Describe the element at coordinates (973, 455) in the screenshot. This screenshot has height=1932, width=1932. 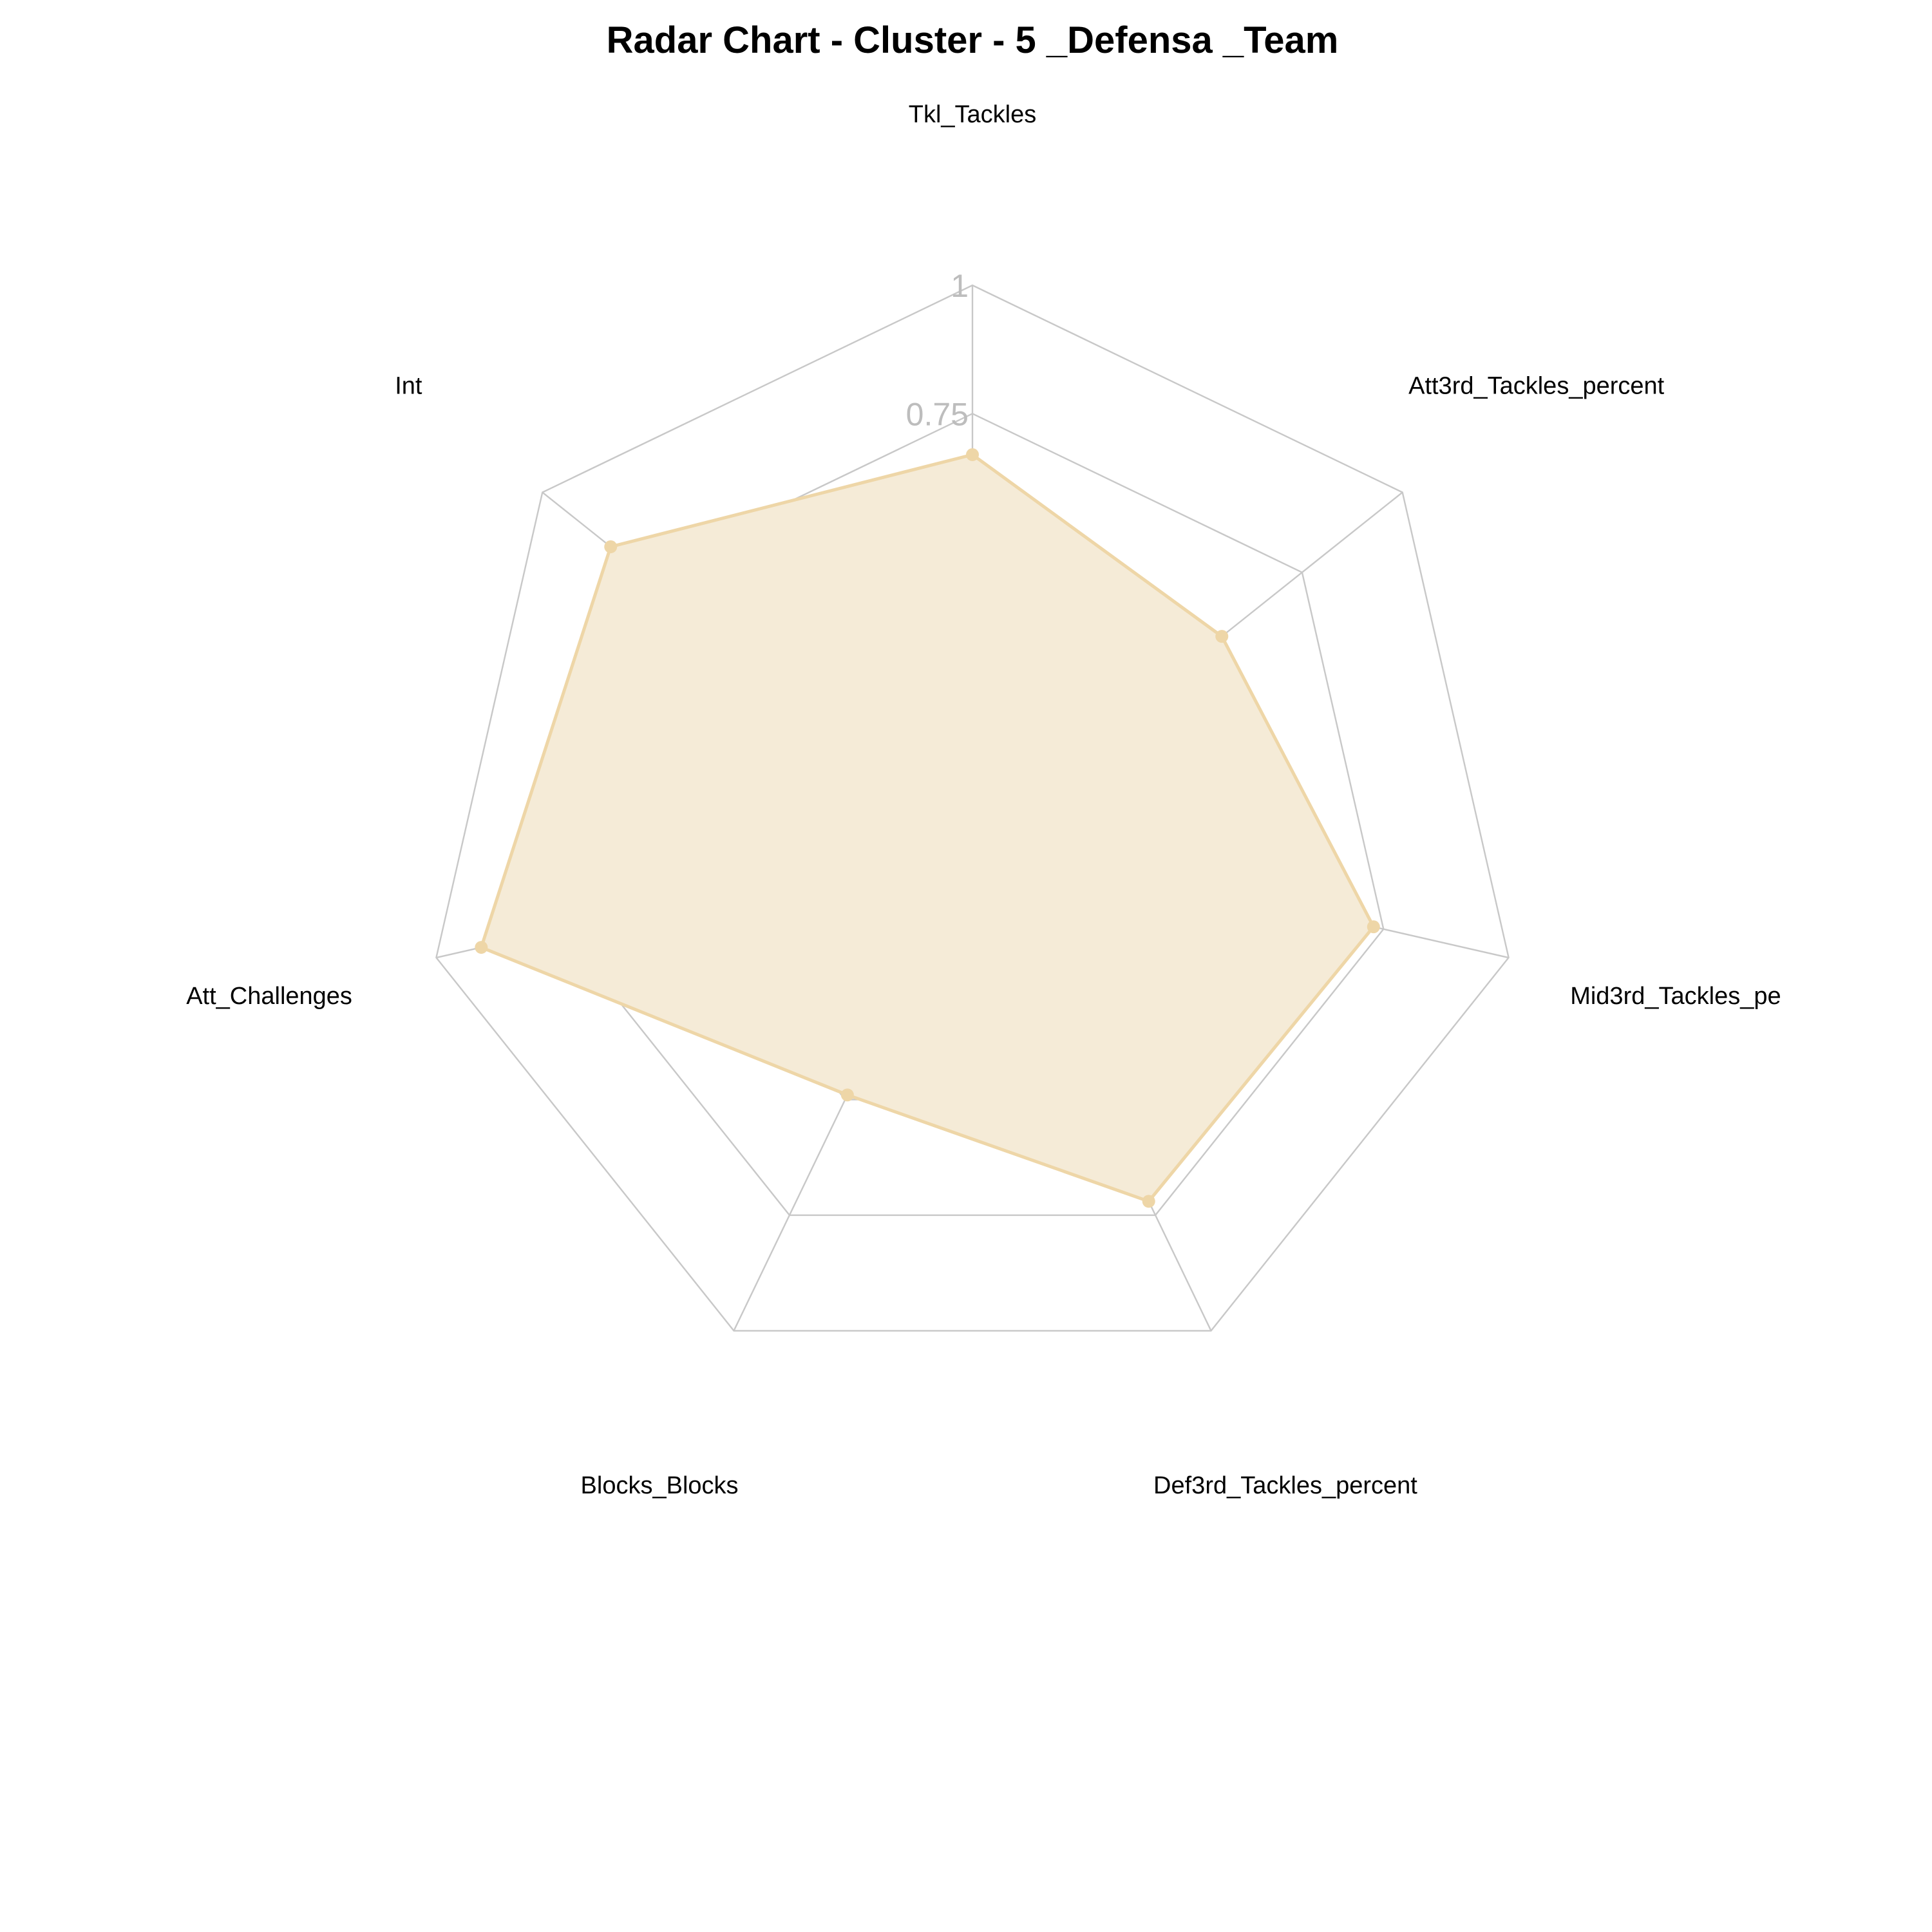
I see `data-point-tkl-tackles` at that location.